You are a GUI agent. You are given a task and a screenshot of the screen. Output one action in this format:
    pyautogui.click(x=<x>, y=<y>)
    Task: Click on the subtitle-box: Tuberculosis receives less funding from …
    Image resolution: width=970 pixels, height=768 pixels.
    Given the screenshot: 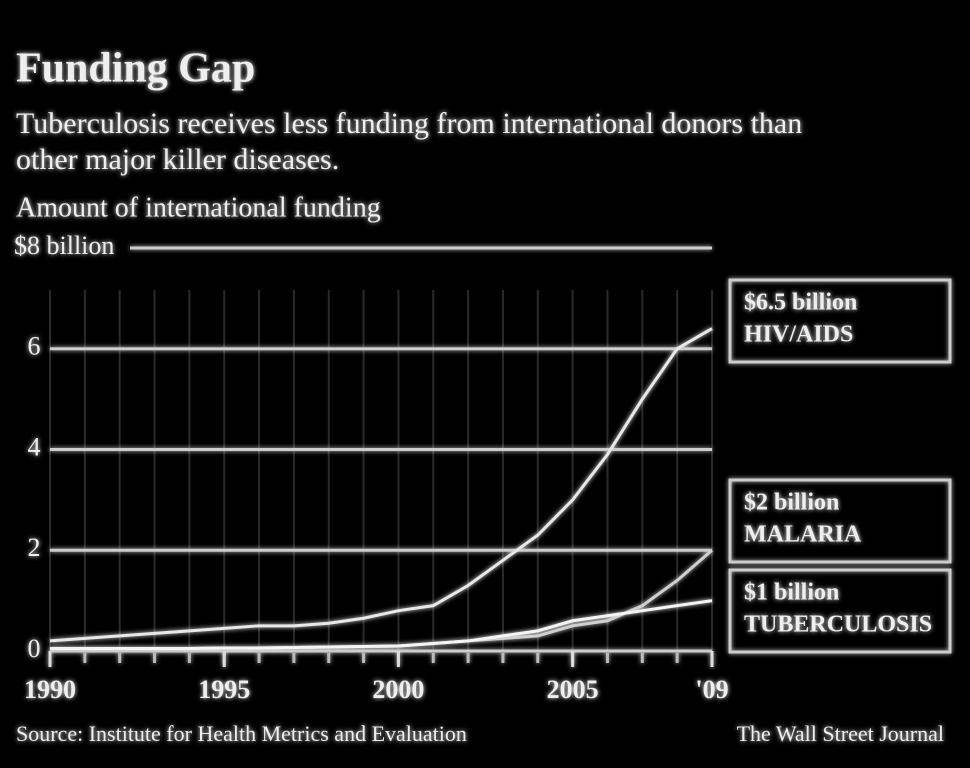 What is the action you would take?
    pyautogui.click(x=409, y=141)
    